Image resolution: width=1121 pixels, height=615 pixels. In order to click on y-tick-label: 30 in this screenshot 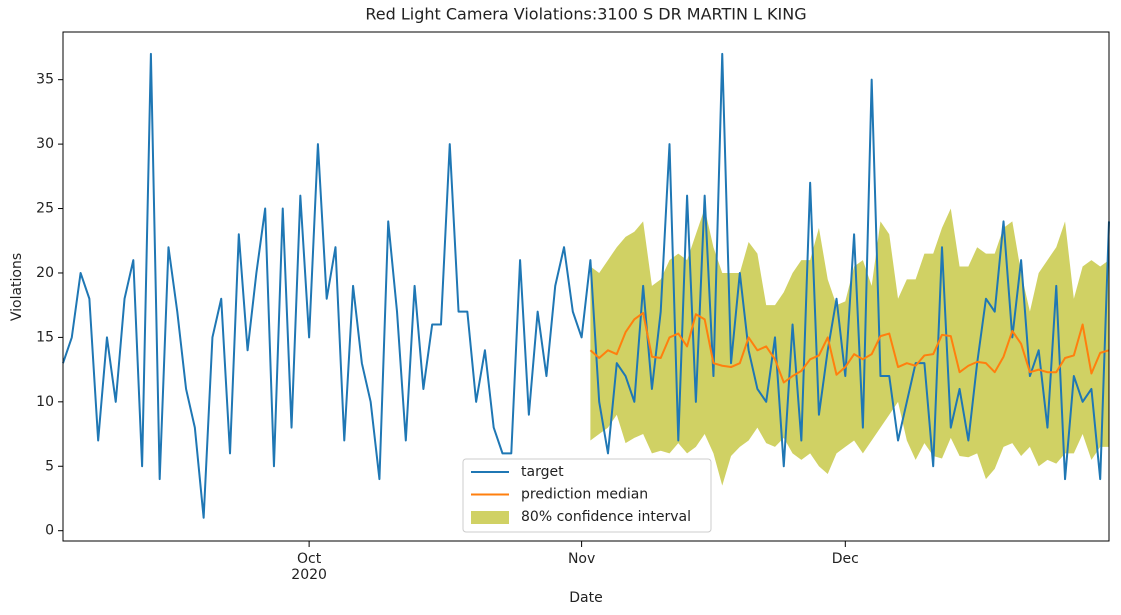, I will do `click(45, 144)`.